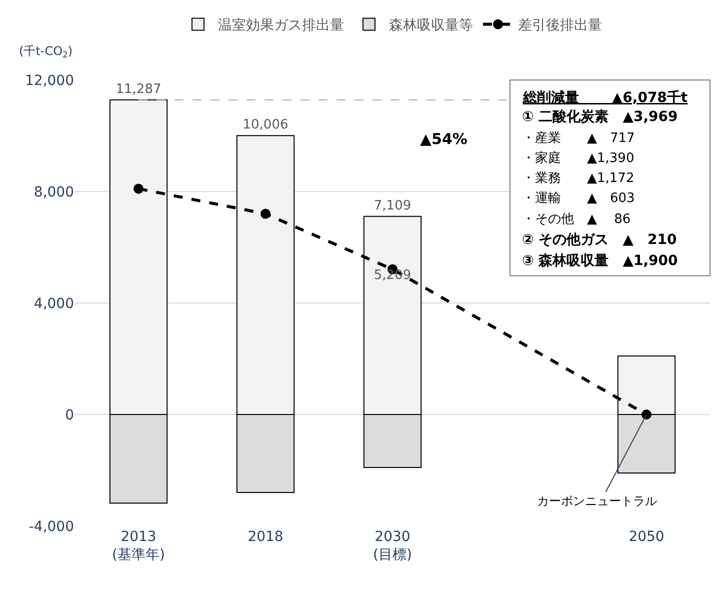 Image resolution: width=715 pixels, height=601 pixels. I want to click on data-label: 10,006, so click(265, 125).